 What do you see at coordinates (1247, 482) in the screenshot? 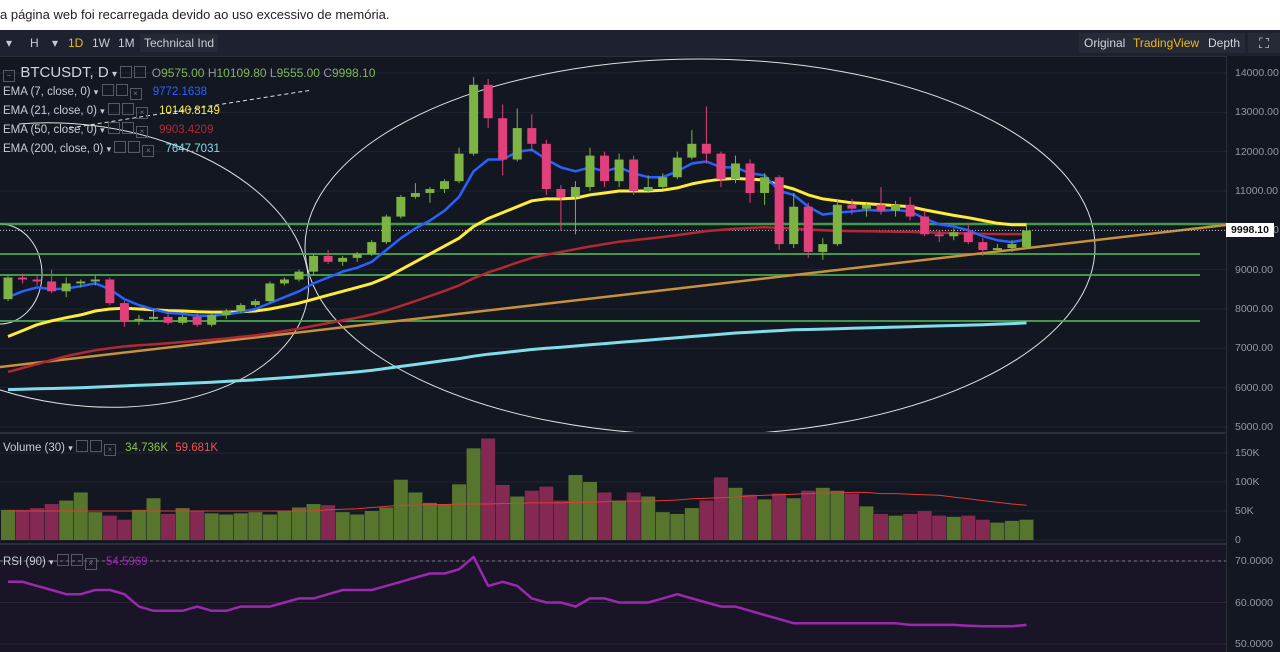
I see `volume-tick-label: 100K` at bounding box center [1247, 482].